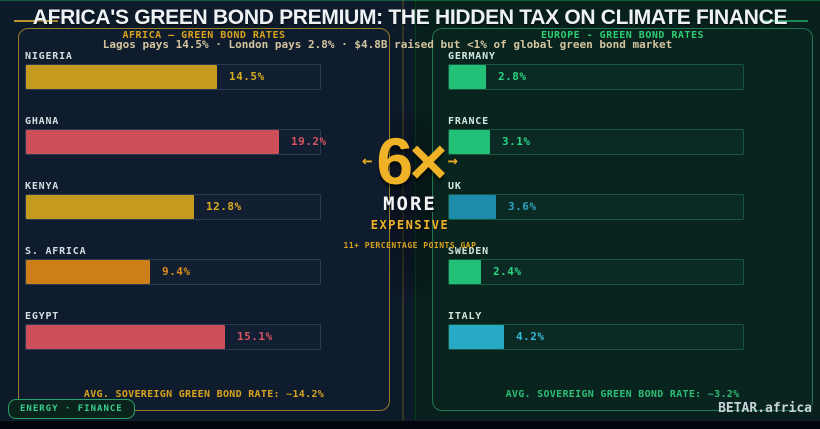 The width and height of the screenshot is (820, 429). Describe the element at coordinates (309, 141) in the screenshot. I see `bar-value: 19.2%` at that location.